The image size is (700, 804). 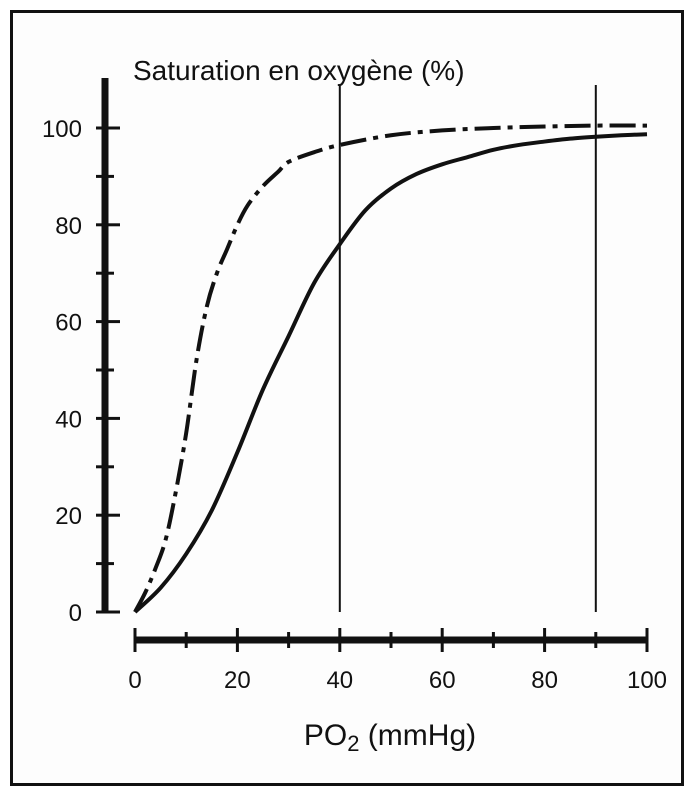 What do you see at coordinates (339, 680) in the screenshot?
I see `x-tick-label: 40` at bounding box center [339, 680].